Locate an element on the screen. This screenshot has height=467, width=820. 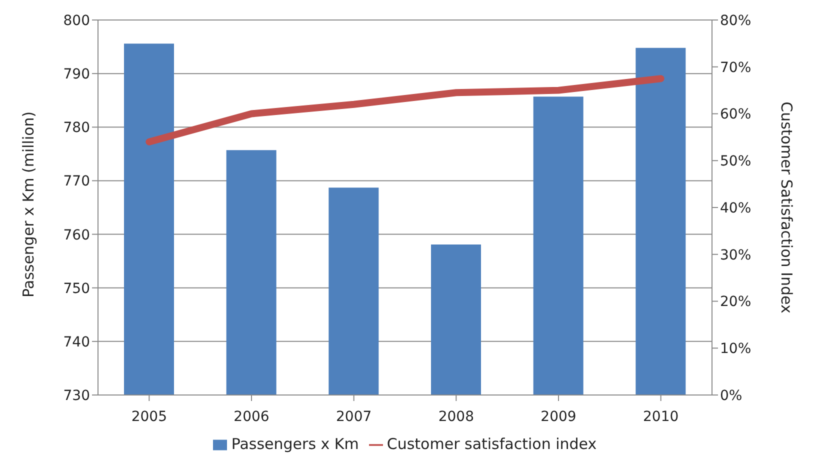
y2-tick-label: 30% is located at coordinates (736, 255).